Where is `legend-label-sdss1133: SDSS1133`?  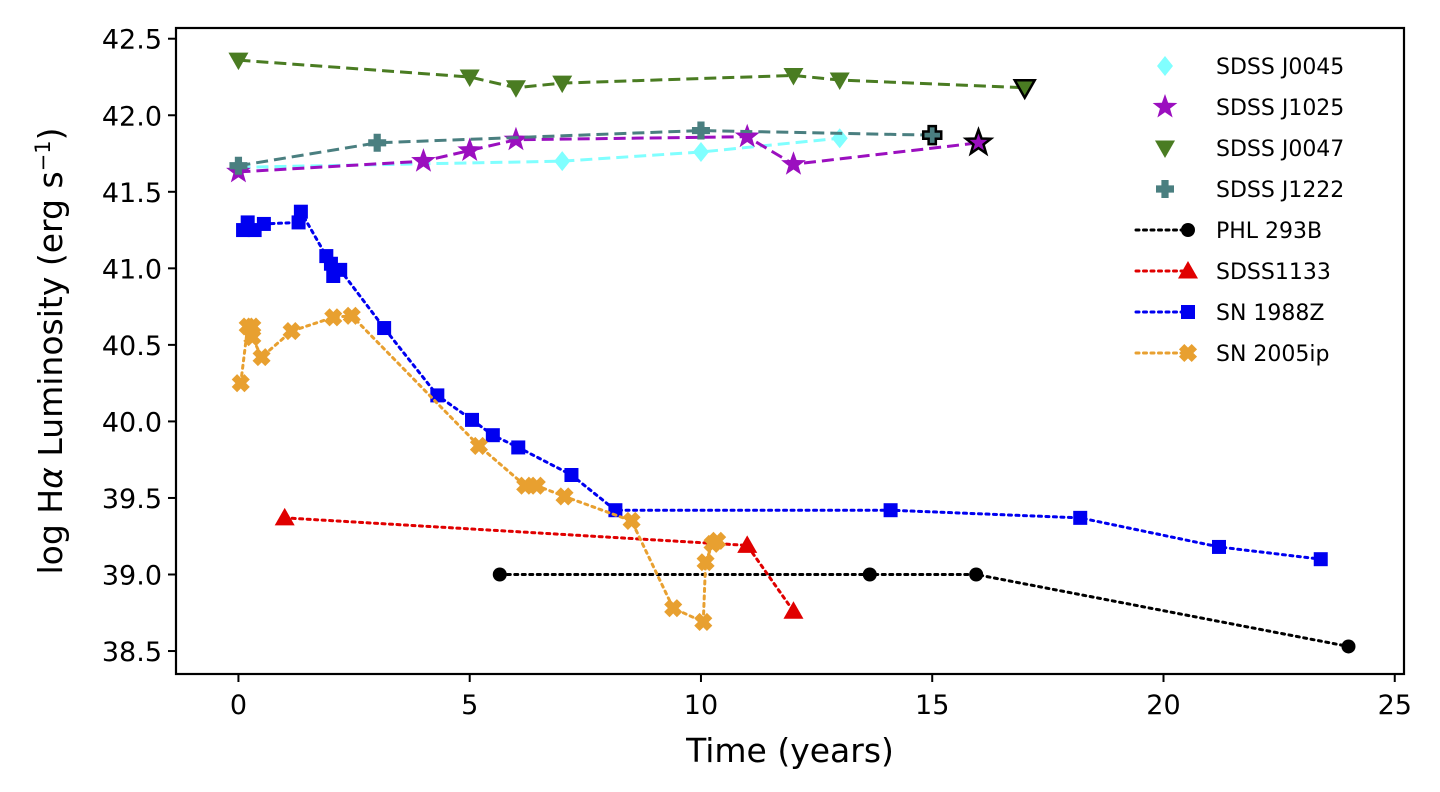 legend-label-sdss1133: SDSS1133 is located at coordinates (1273, 272).